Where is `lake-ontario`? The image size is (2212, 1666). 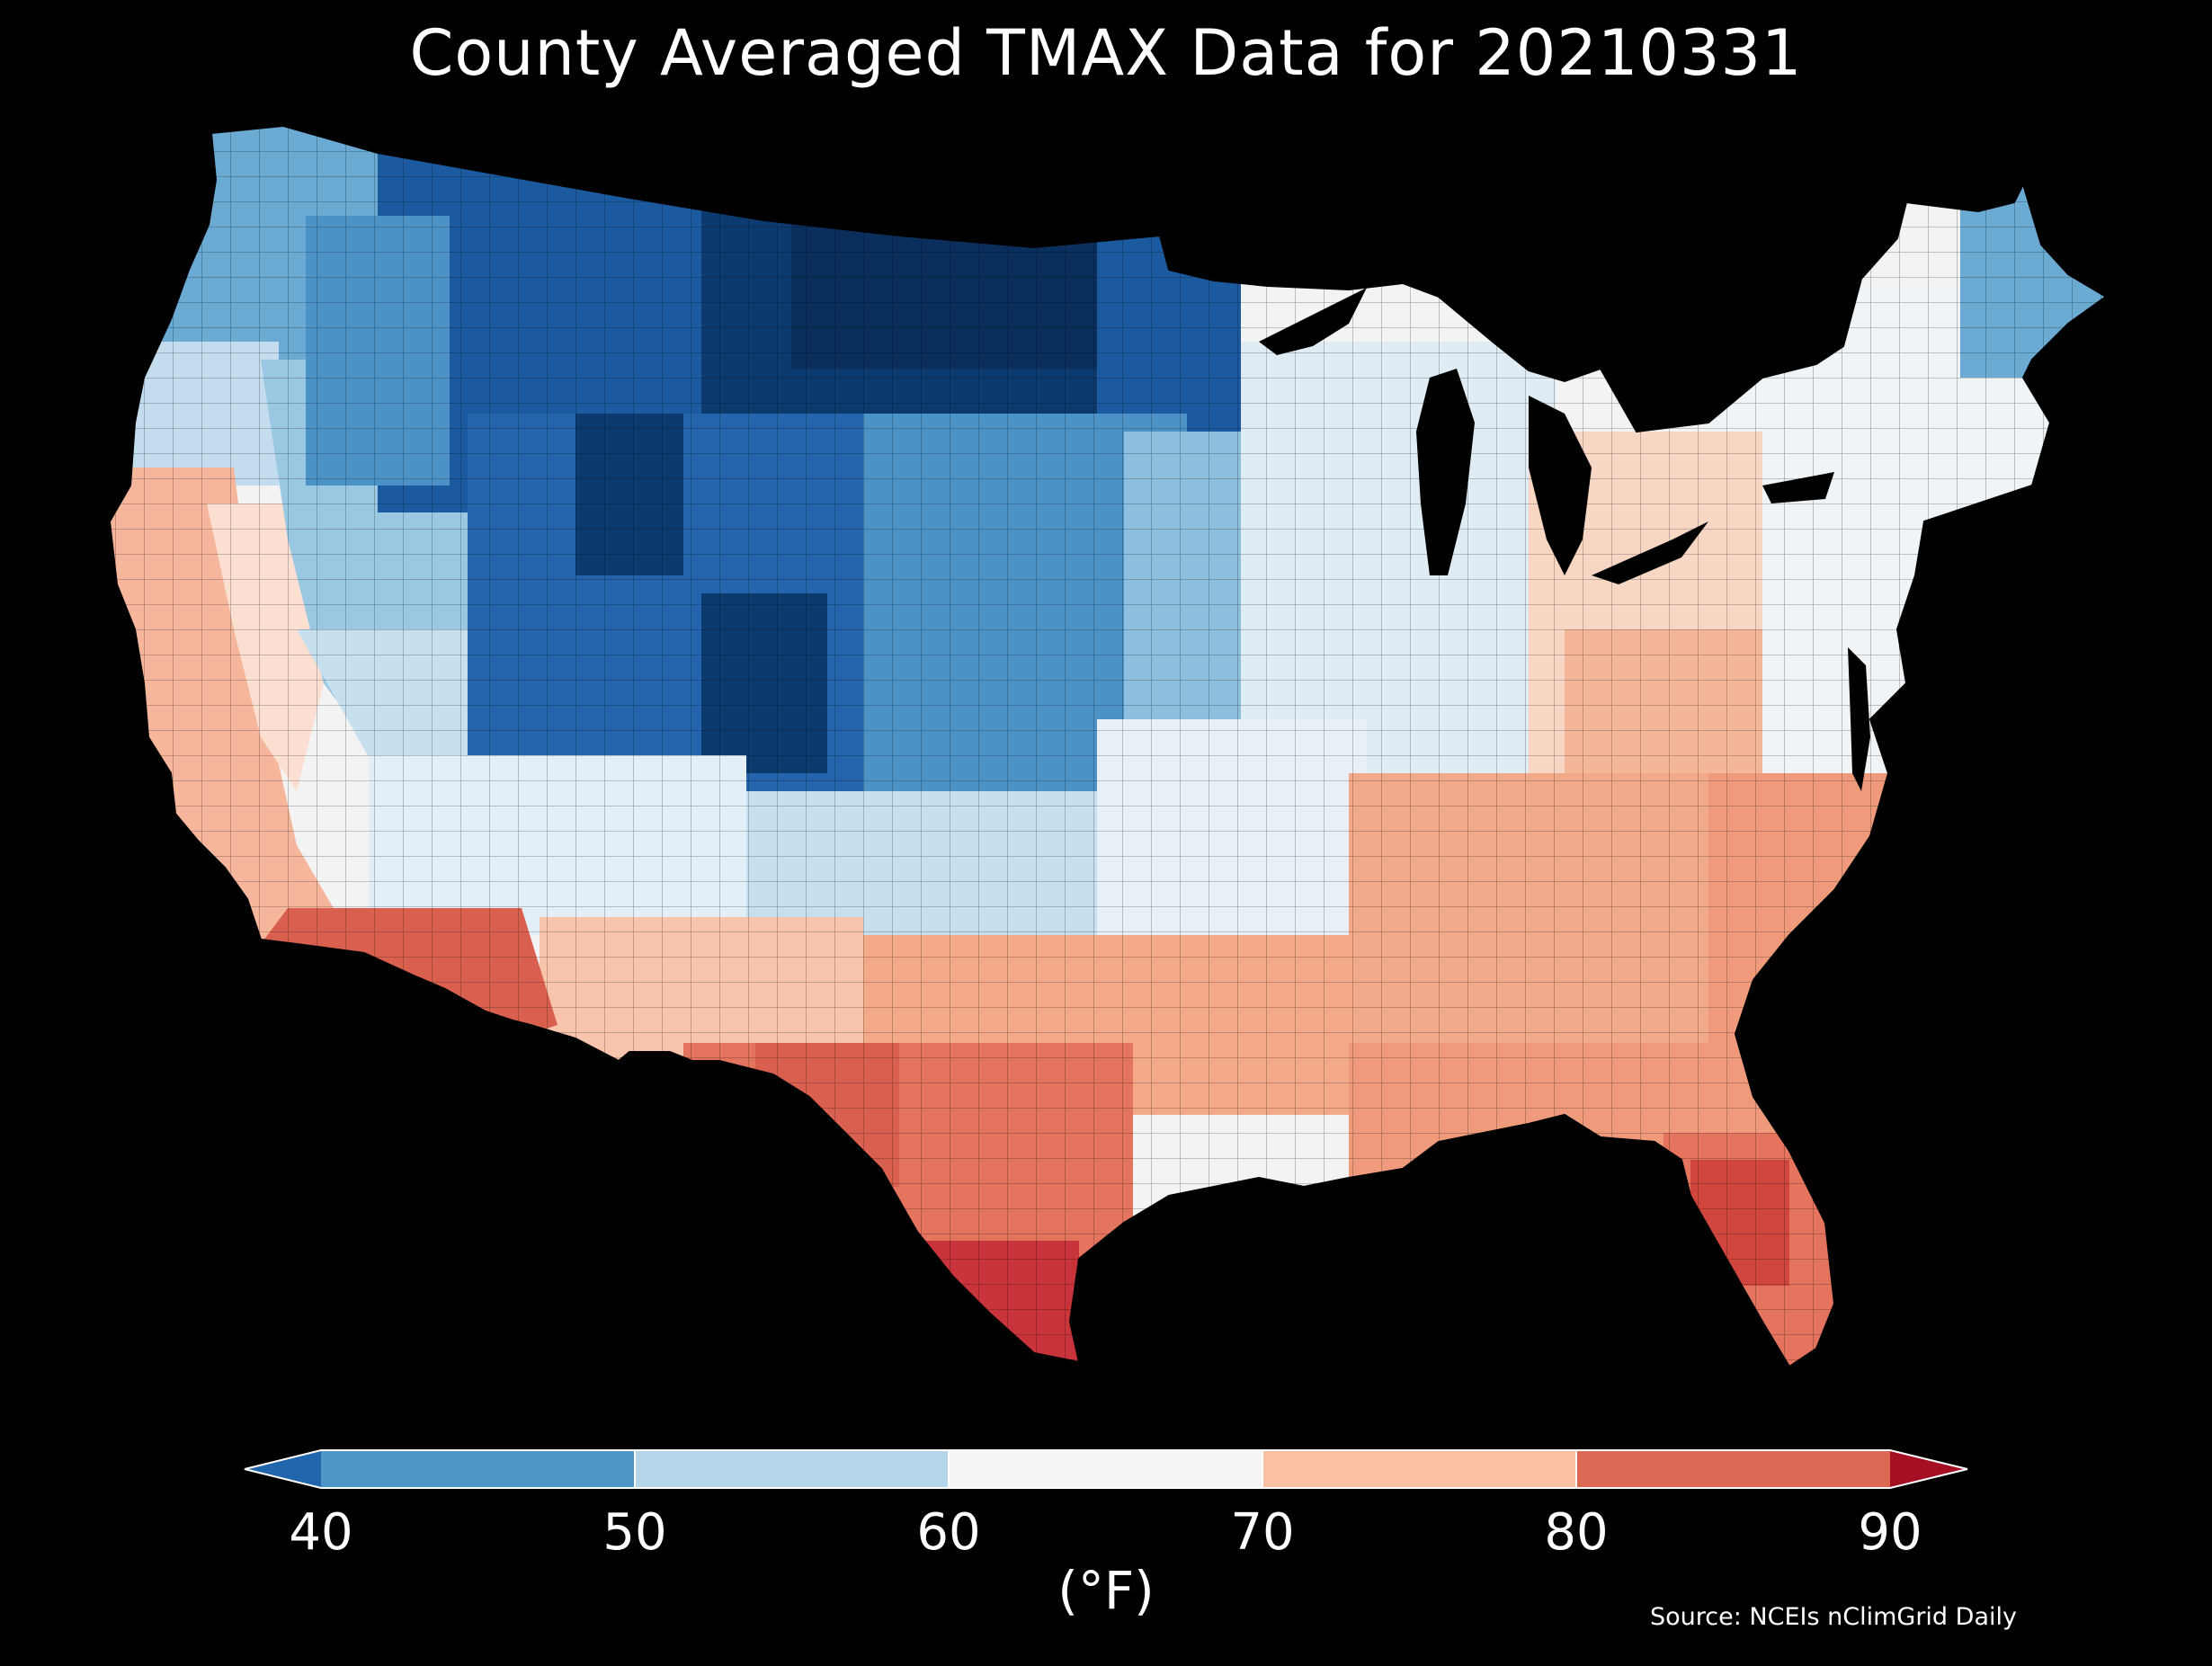
lake-ontario is located at coordinates (1798, 488).